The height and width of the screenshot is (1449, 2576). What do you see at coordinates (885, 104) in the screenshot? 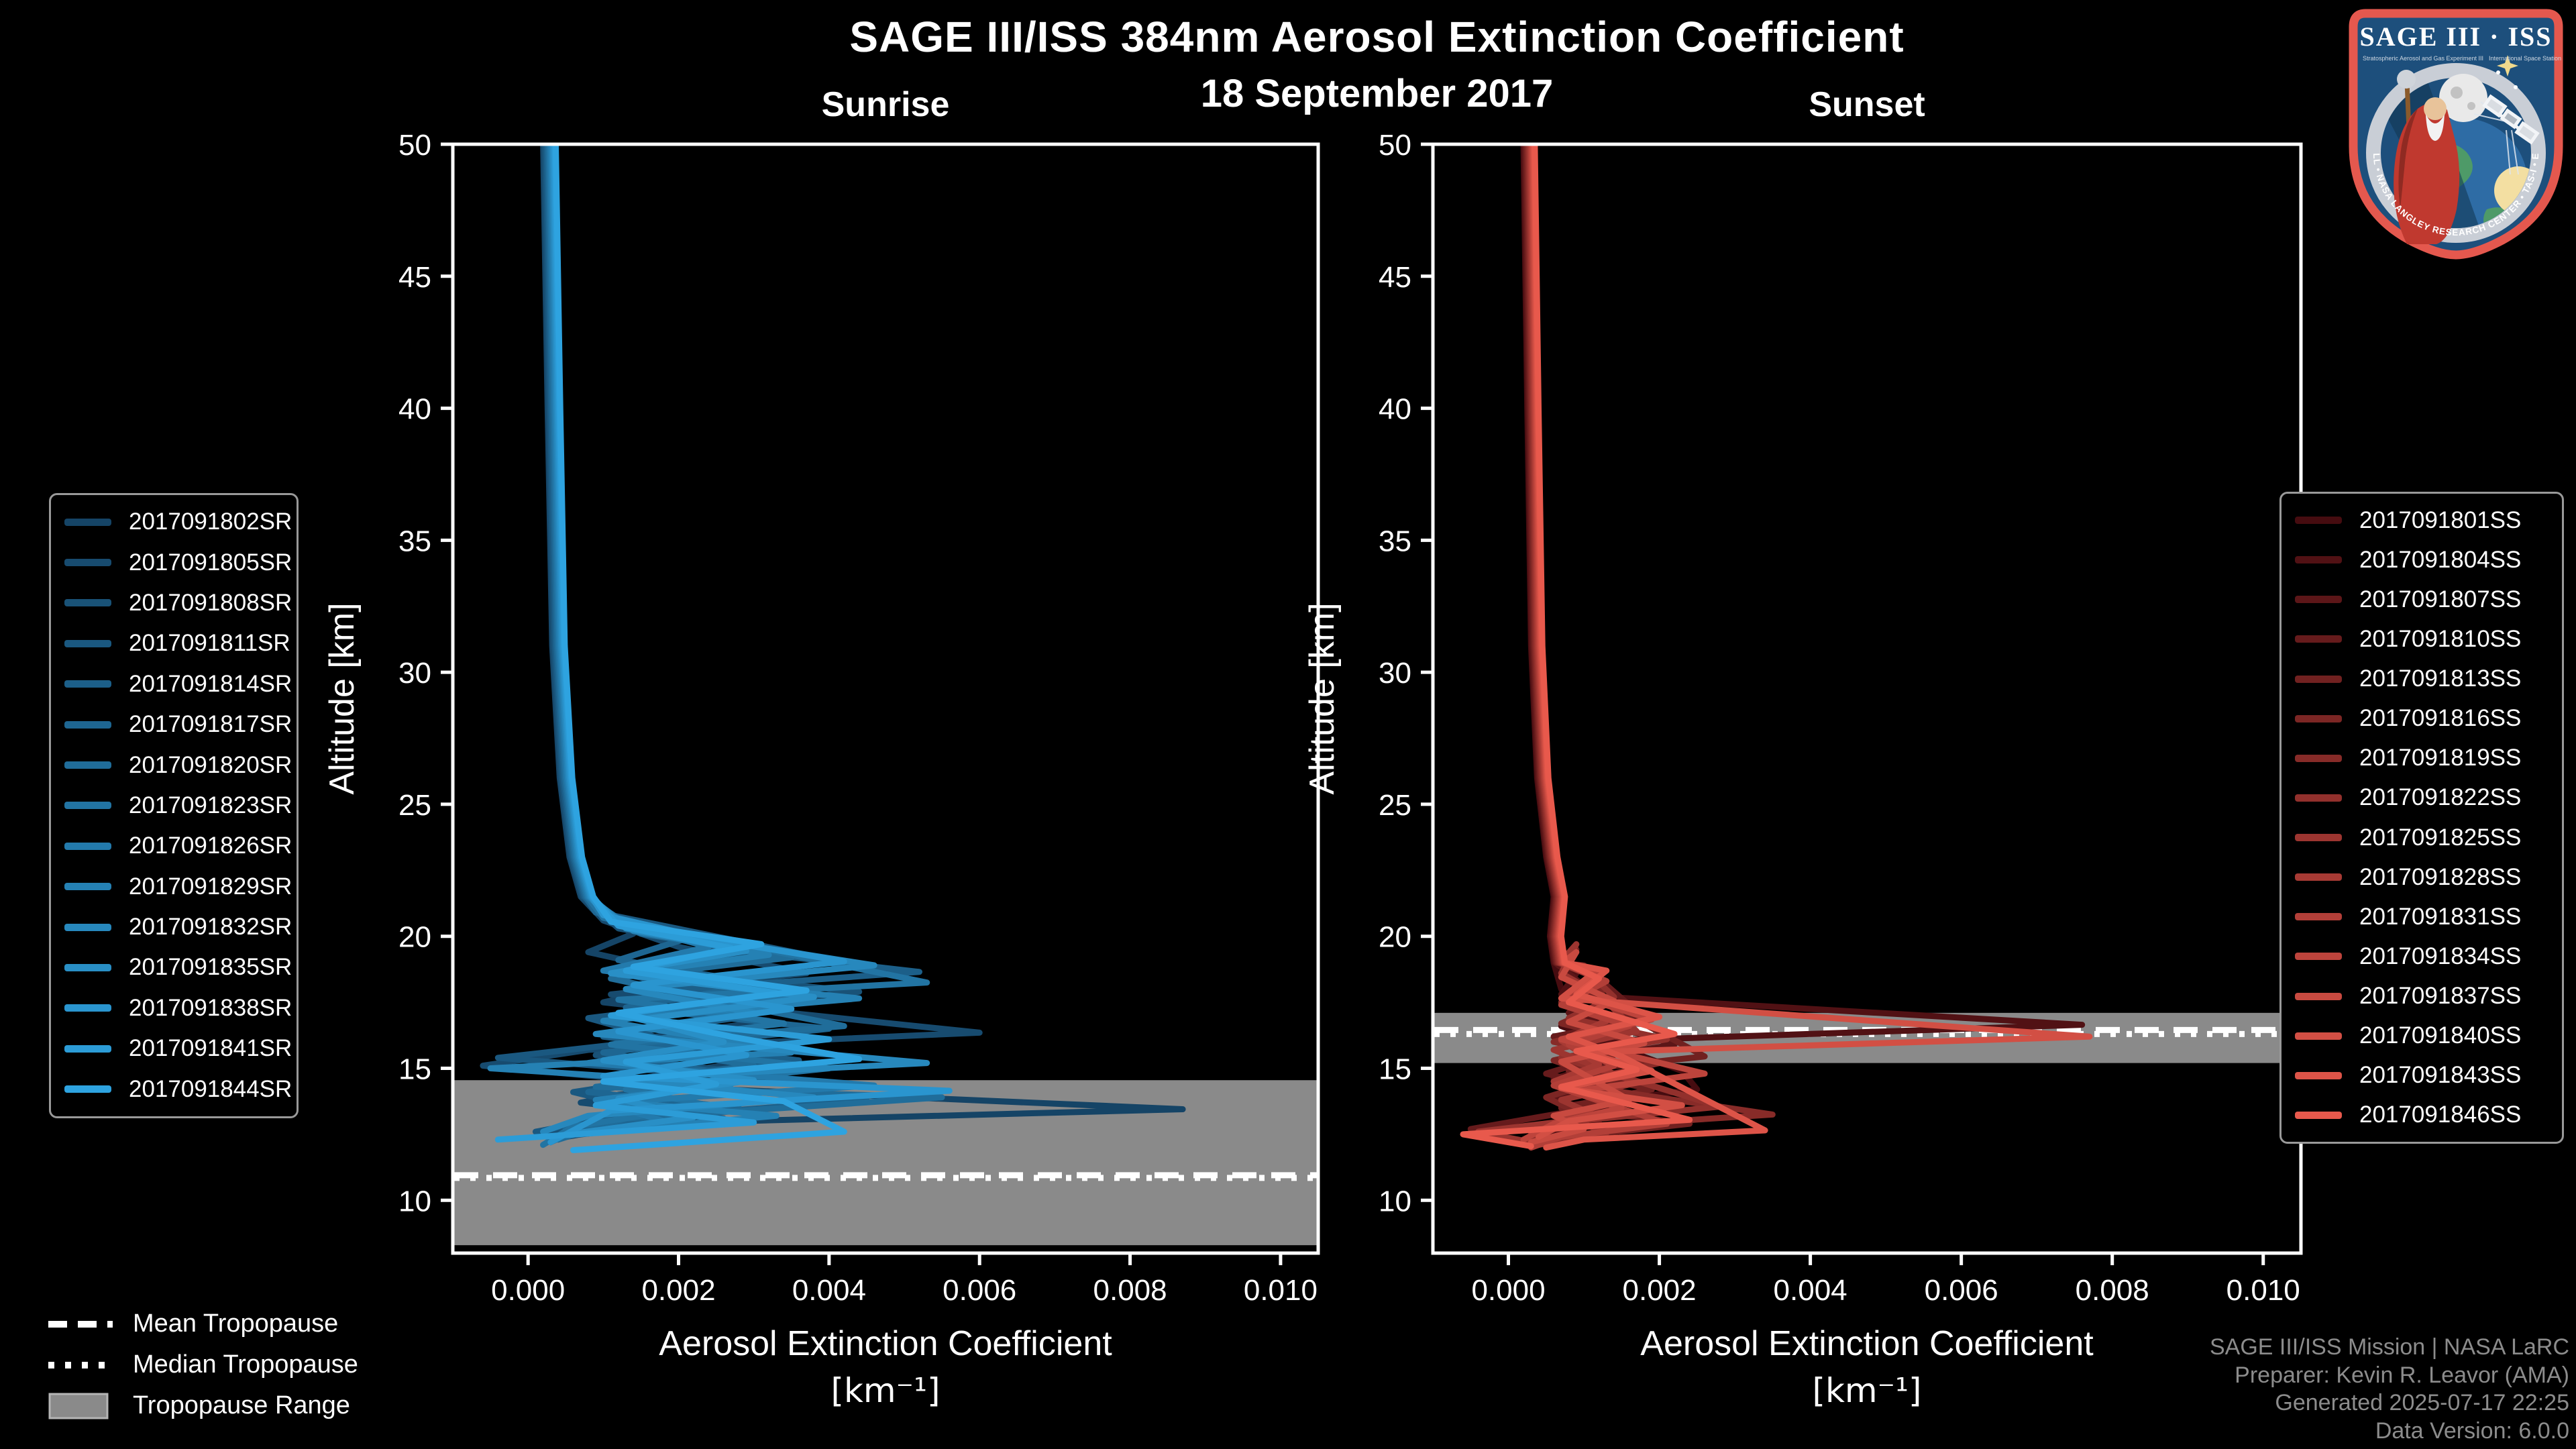
I see `sunrise-panel-title: Sunrise` at bounding box center [885, 104].